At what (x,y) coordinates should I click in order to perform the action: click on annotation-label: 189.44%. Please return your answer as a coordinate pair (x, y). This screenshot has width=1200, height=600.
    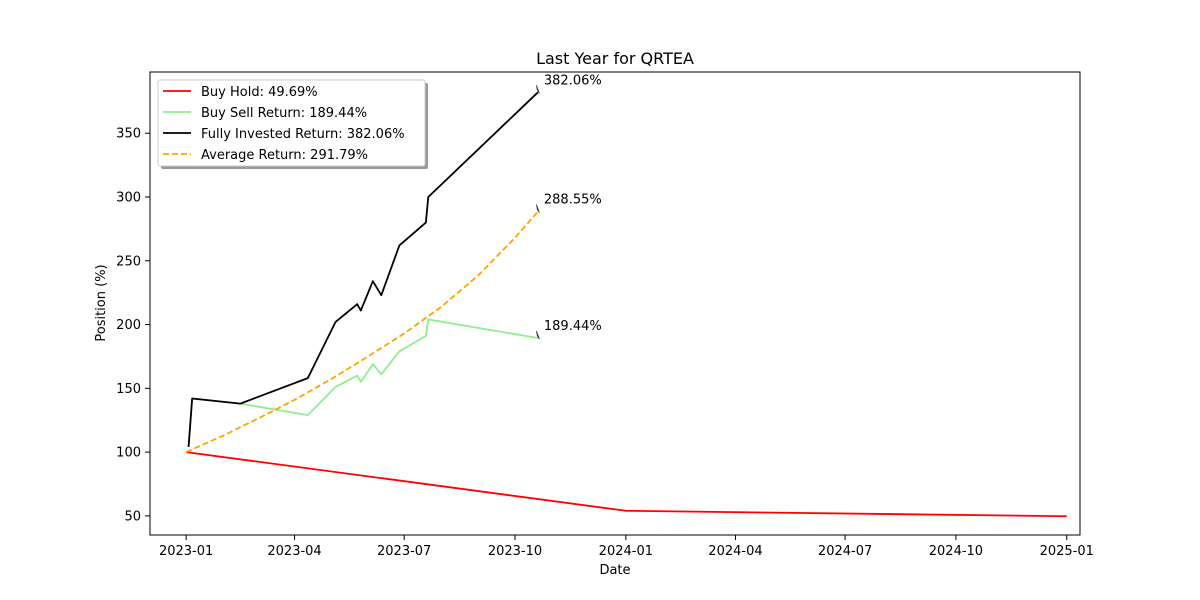
    Looking at the image, I should click on (573, 326).